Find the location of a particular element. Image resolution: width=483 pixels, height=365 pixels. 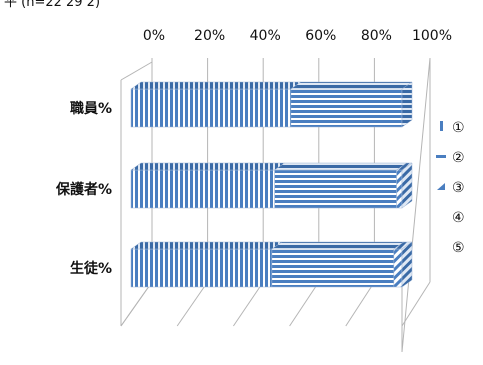

category-labels: 職員% 保護者% 生徒% is located at coordinates (83, 188).